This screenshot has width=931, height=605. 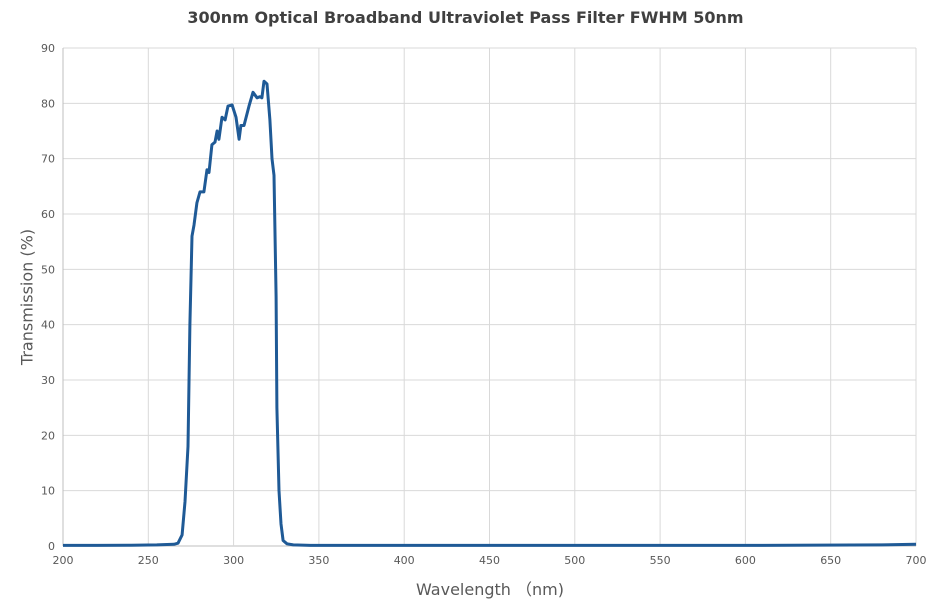 What do you see at coordinates (48, 491) in the screenshot?
I see `y-tick-label: 10` at bounding box center [48, 491].